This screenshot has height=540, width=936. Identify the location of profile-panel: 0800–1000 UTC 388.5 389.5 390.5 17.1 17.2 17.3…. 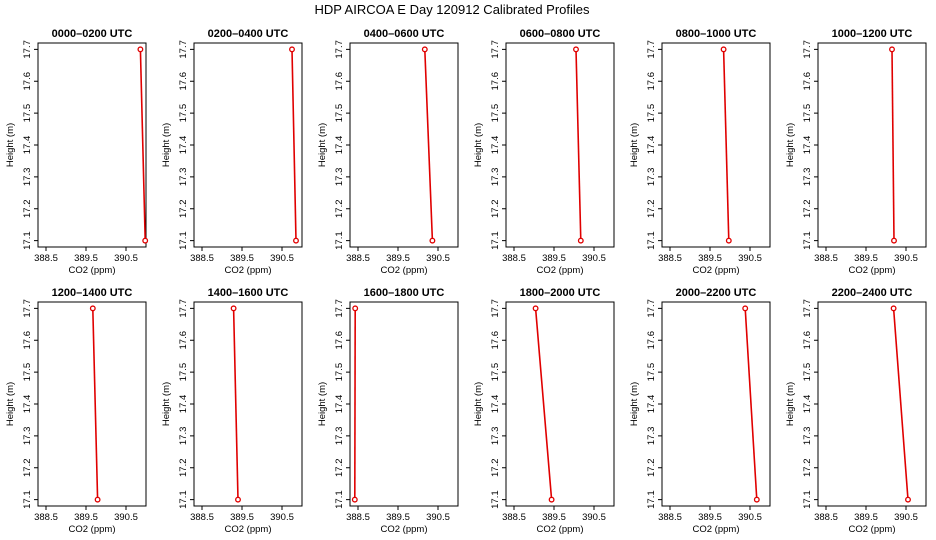
(700, 152).